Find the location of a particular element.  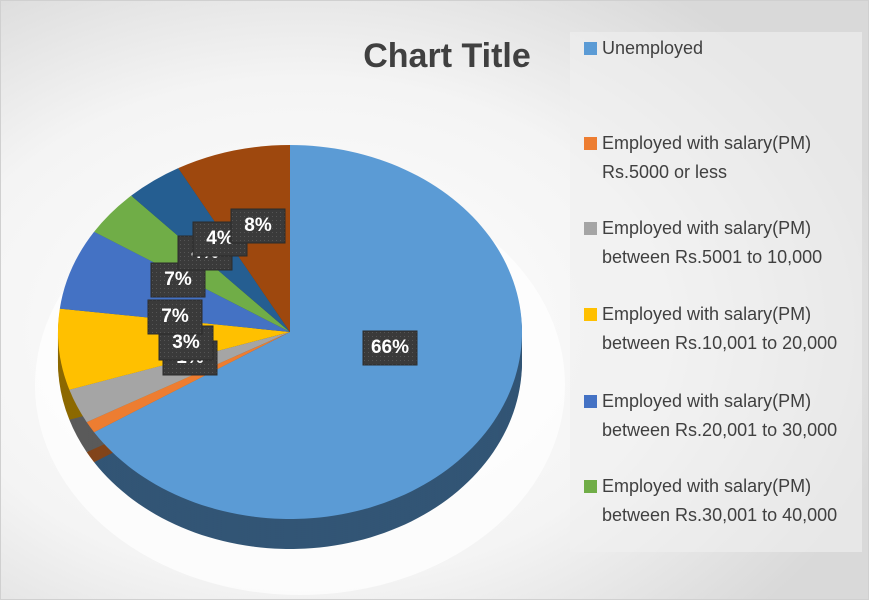

legend-entry: Employed with salary(PM) Rs.5000 or less is located at coordinates (725, 158).